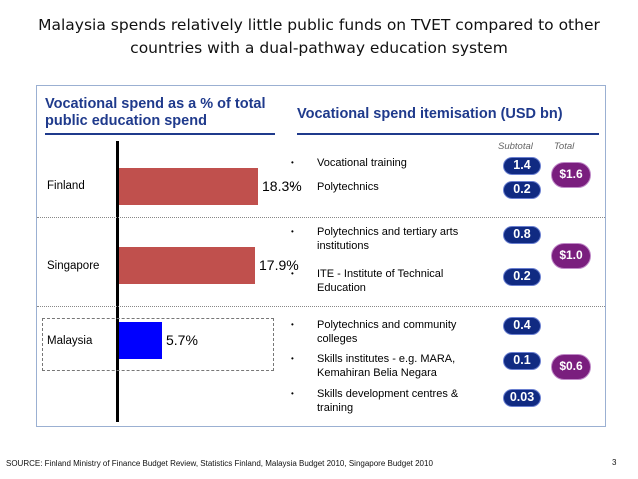 This screenshot has width=638, height=479. I want to click on bar-malaysia, so click(140, 340).